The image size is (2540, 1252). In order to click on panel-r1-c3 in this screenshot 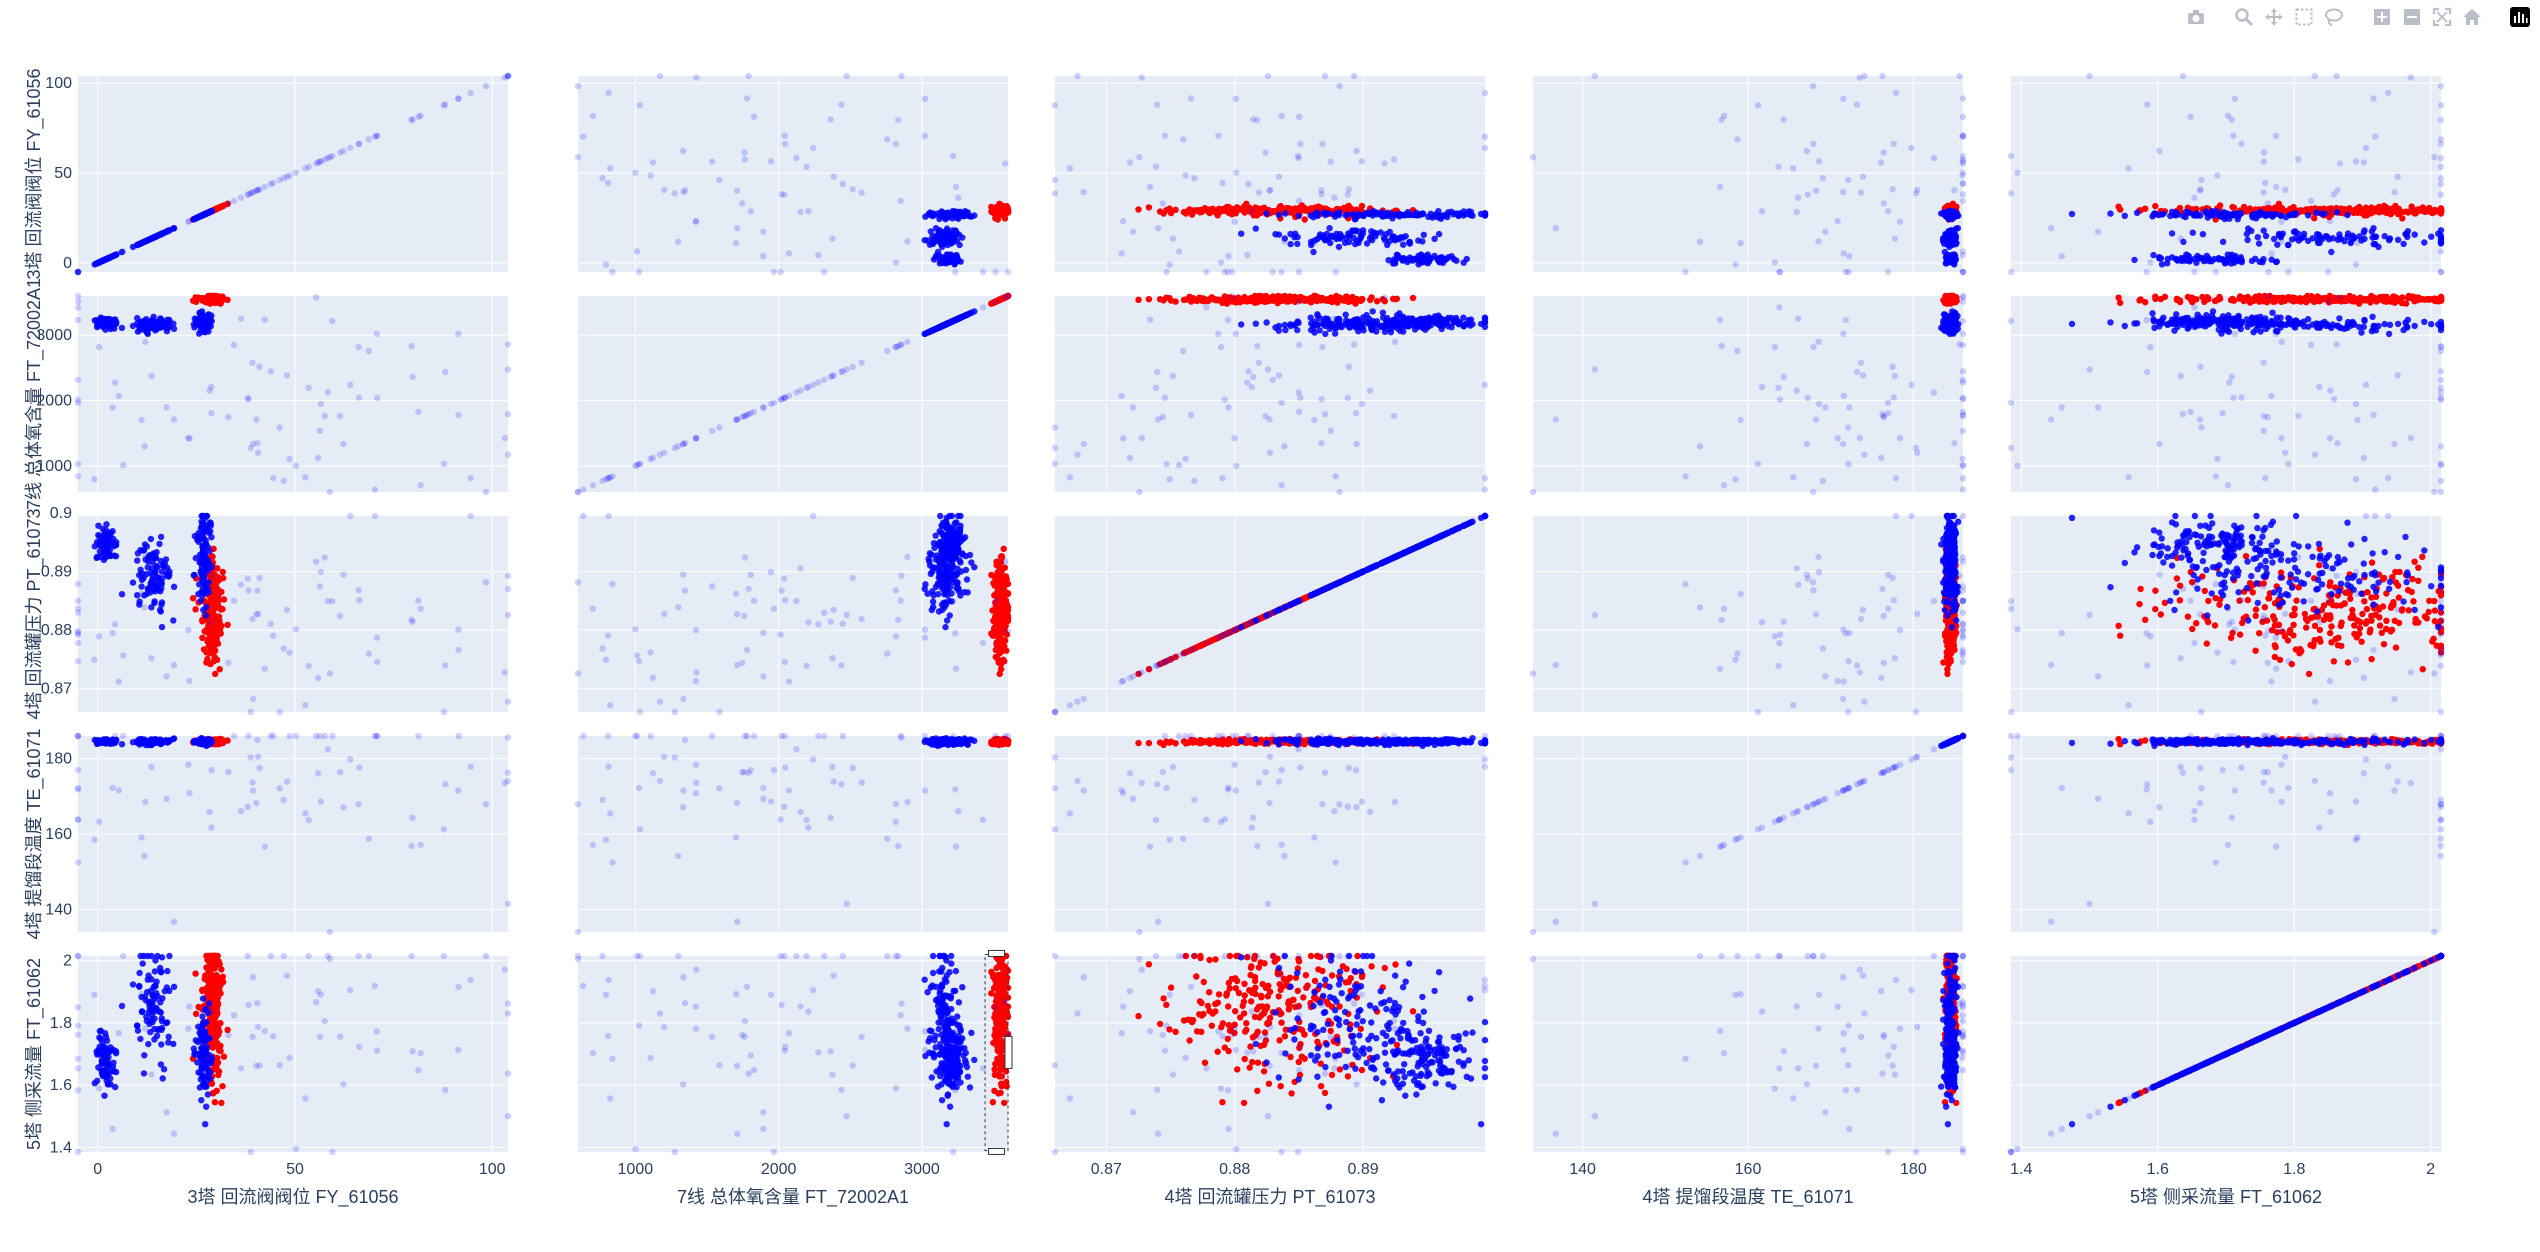, I will do `click(1748, 394)`.